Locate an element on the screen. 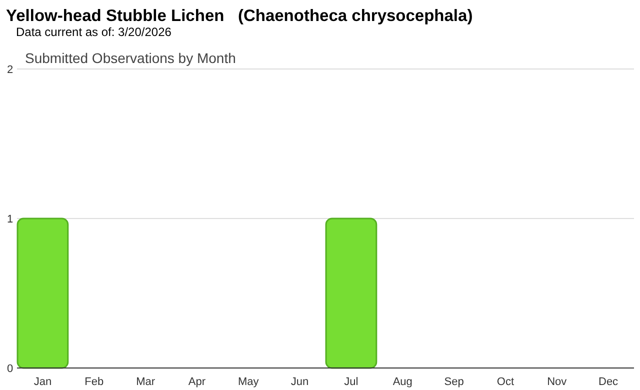  x-tick-label: Mar is located at coordinates (146, 382).